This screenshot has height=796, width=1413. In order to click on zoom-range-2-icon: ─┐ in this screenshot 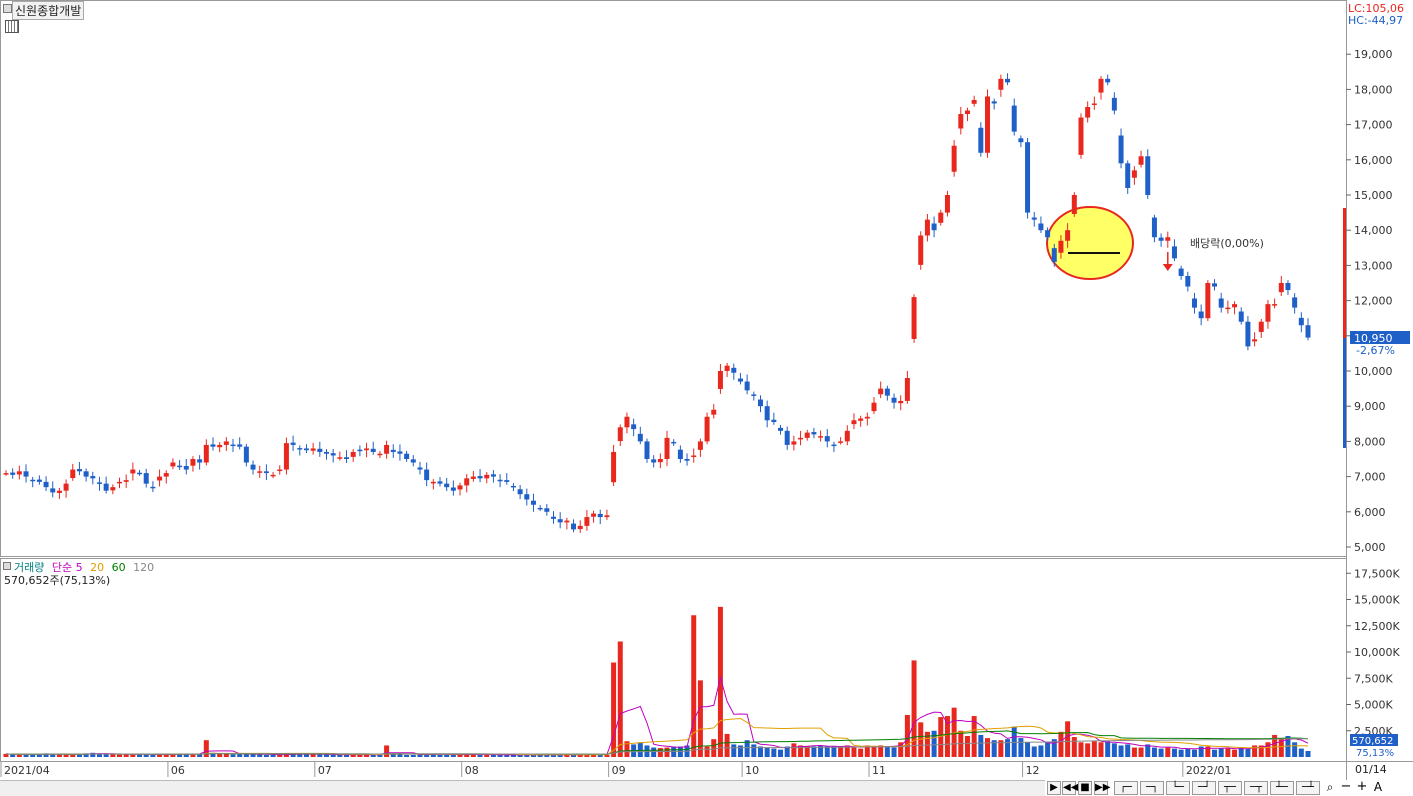, I will do `click(1152, 788)`.